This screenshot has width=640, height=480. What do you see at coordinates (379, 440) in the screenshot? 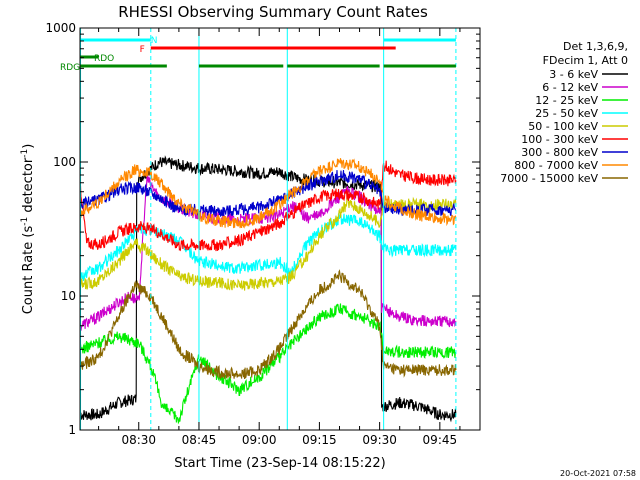
I see `x-tick-label: 09:30` at bounding box center [379, 440].